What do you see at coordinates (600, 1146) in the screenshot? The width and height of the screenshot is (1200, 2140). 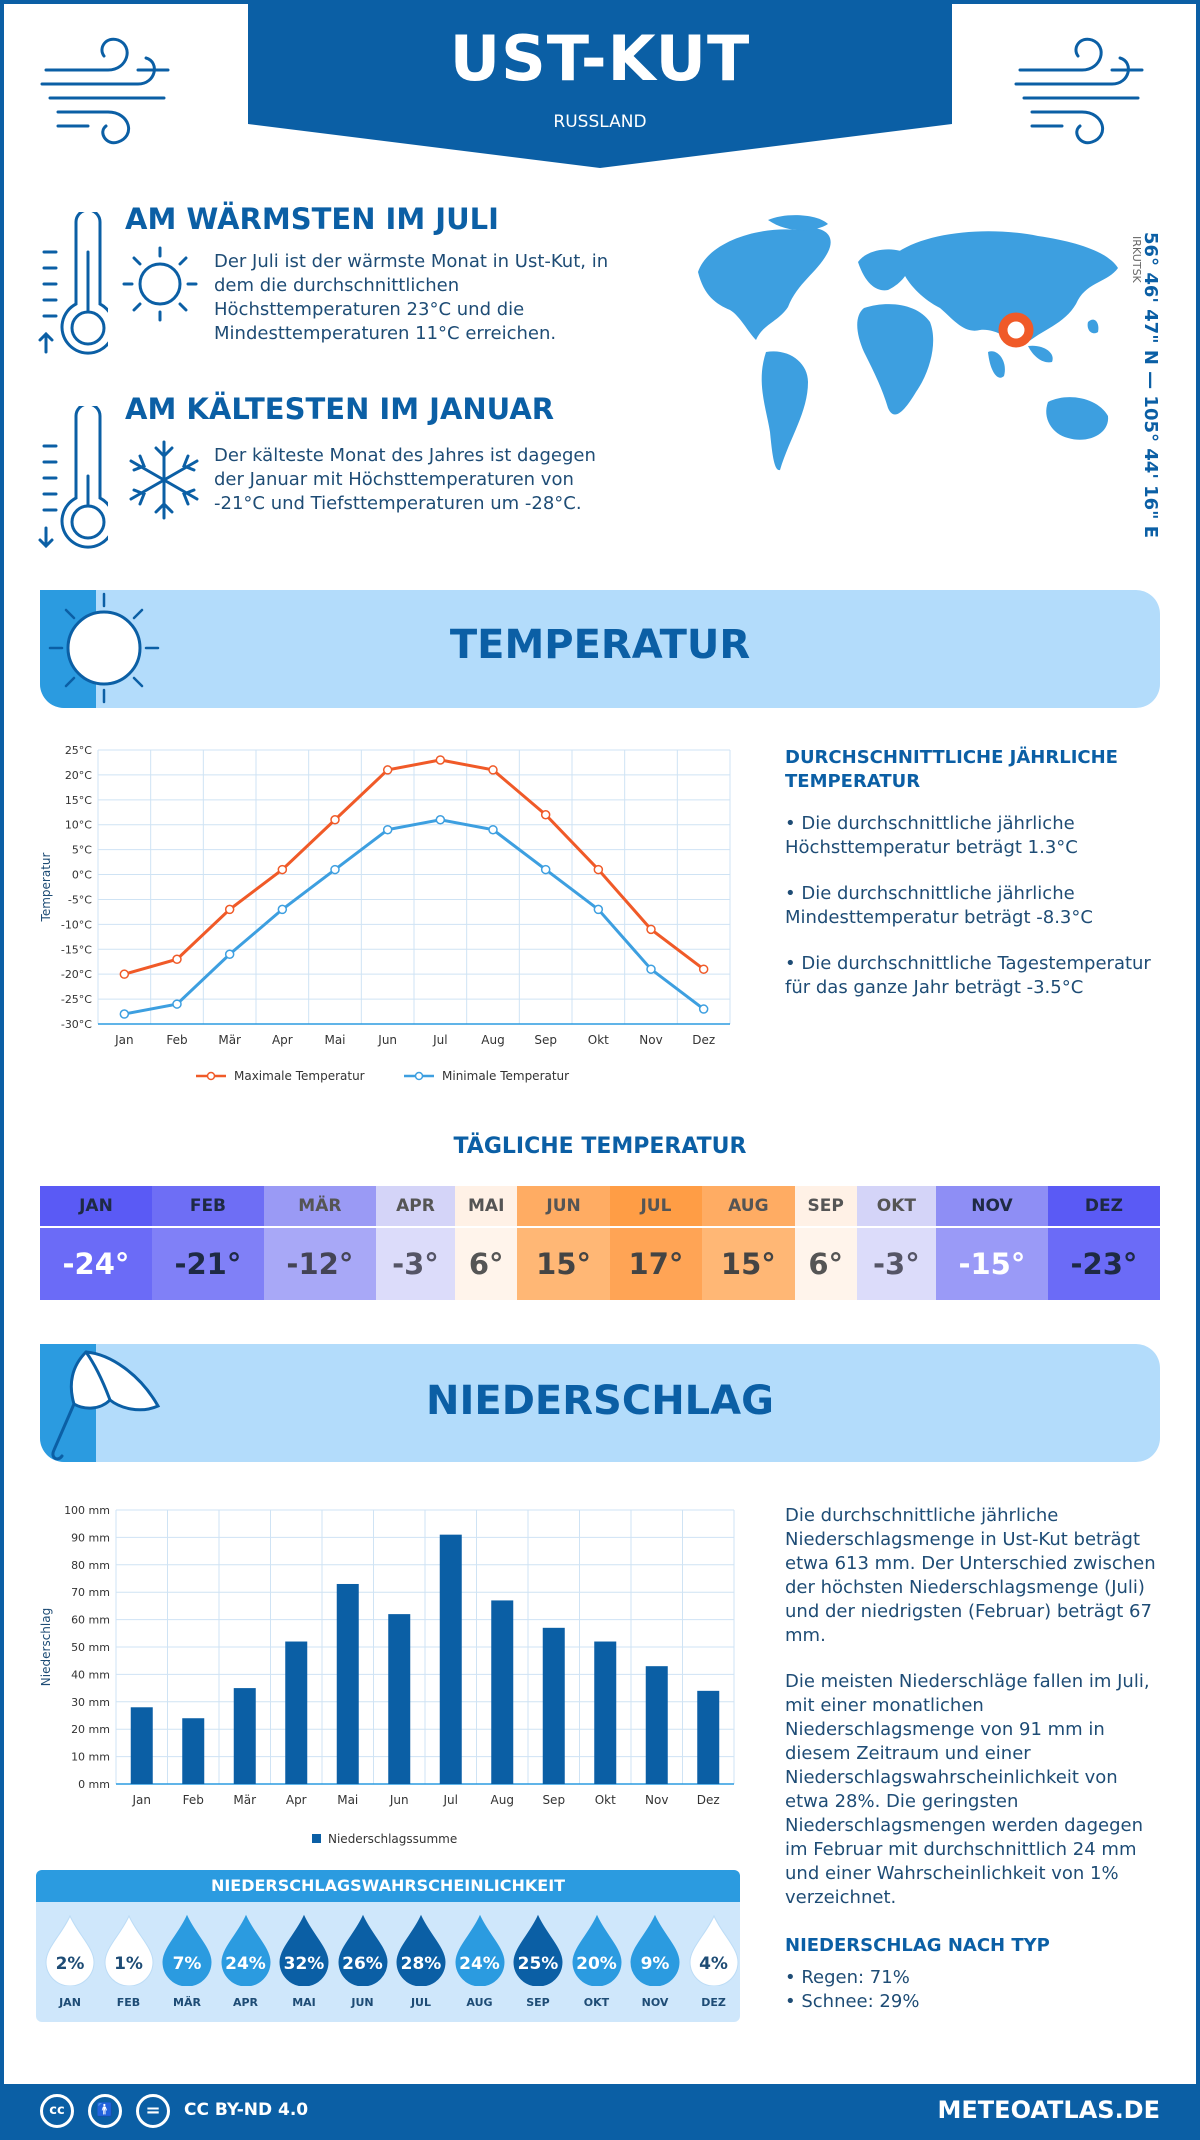 I see `daily-temperature-title: TÄGLICHE TEMPERATUR` at bounding box center [600, 1146].